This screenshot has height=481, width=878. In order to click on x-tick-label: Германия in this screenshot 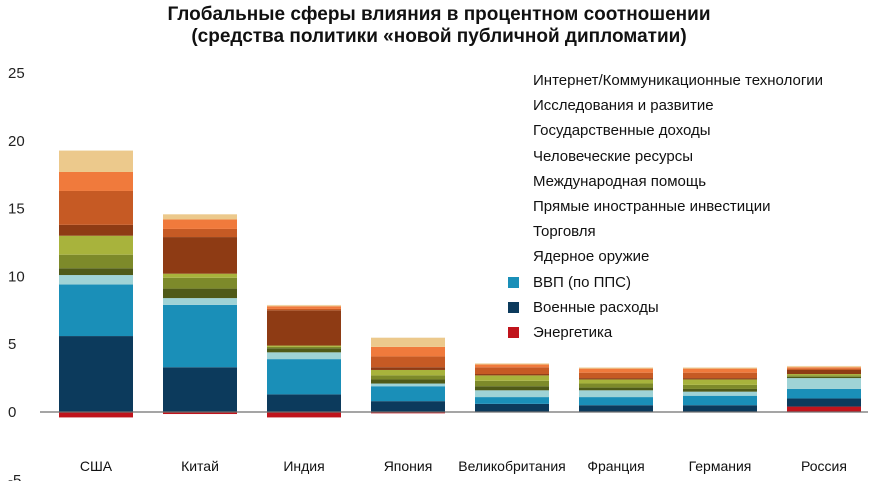, I will do `click(720, 466)`.